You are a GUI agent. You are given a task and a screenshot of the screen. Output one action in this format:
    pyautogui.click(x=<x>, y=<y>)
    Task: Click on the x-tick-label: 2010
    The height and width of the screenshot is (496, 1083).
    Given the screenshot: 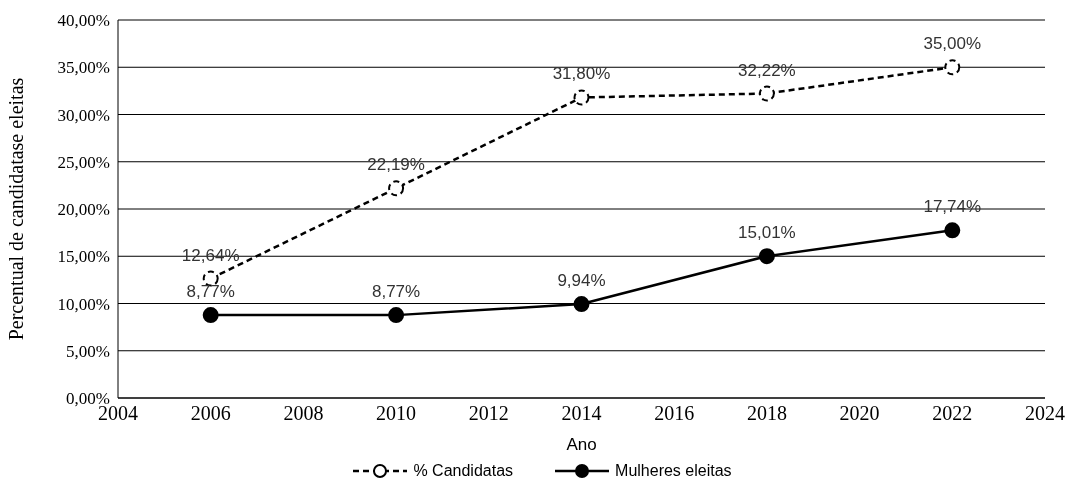 What is the action you would take?
    pyautogui.click(x=396, y=413)
    